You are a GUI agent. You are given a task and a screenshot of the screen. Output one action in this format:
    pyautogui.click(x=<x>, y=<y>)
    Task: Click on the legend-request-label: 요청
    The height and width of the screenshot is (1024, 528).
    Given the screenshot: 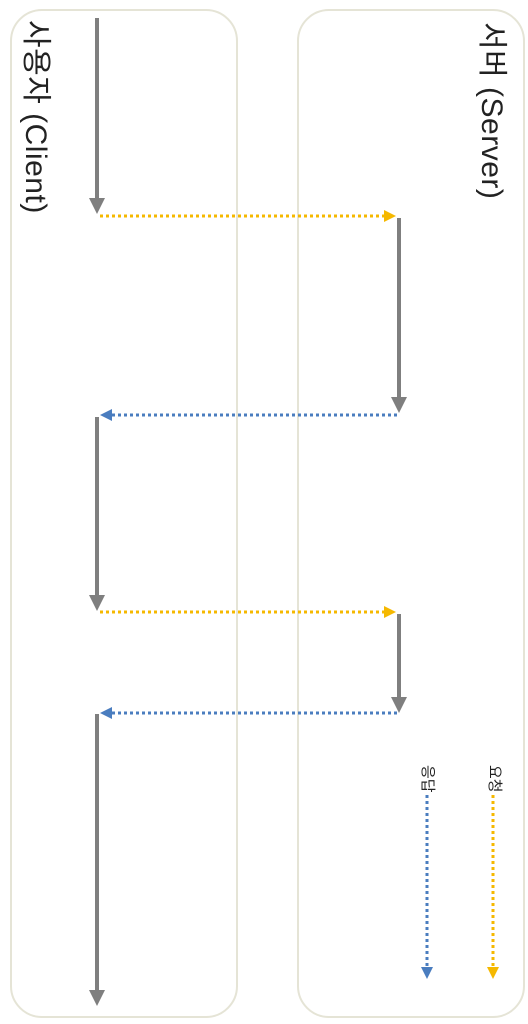 What is the action you would take?
    pyautogui.click(x=494, y=779)
    